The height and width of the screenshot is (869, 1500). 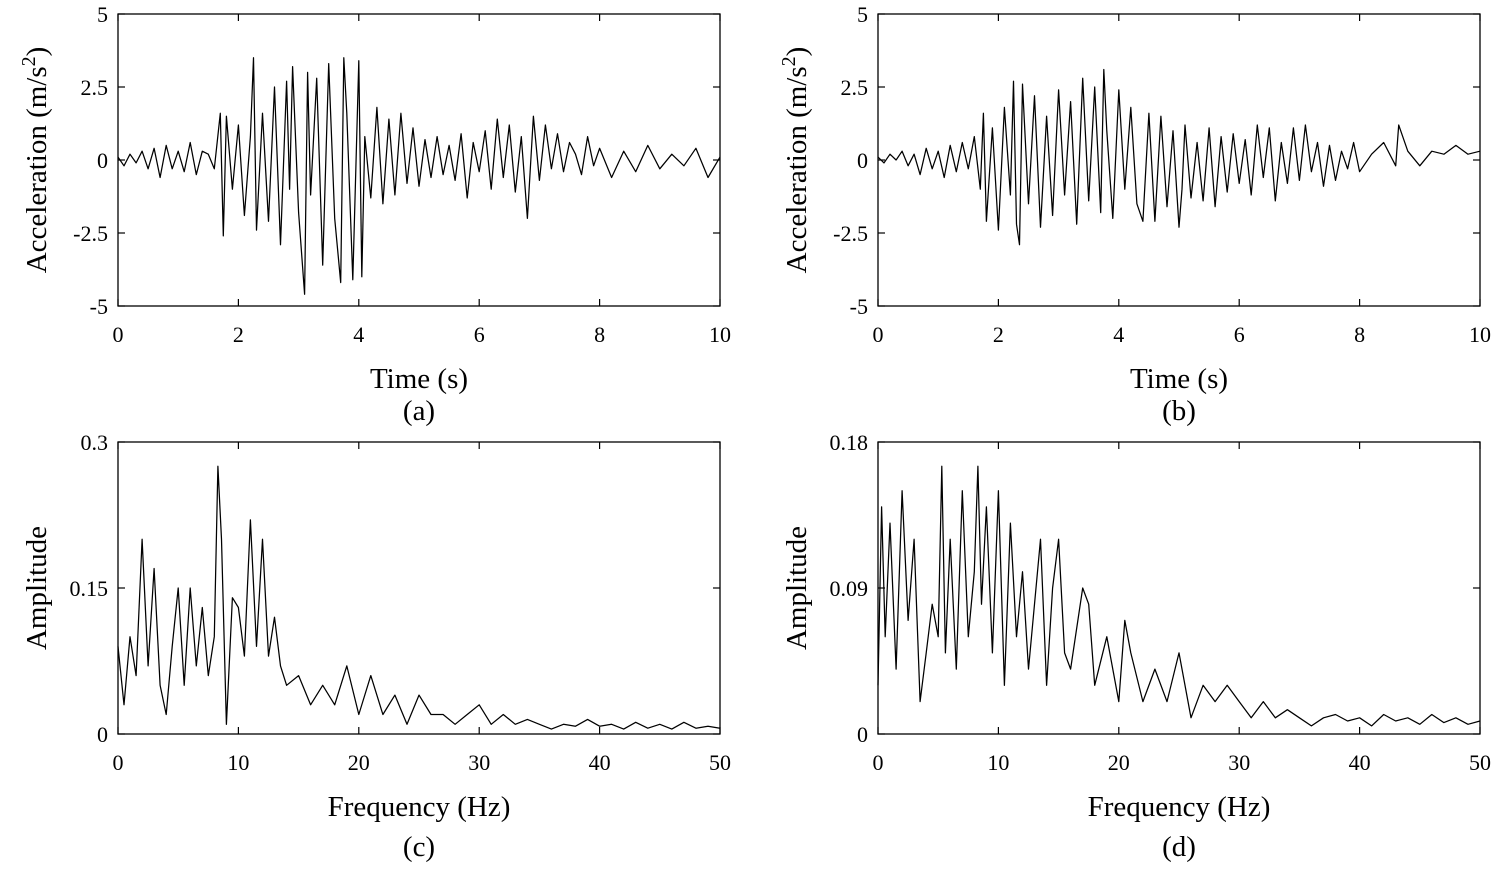 I want to click on series-line-b, so click(x=1179, y=157).